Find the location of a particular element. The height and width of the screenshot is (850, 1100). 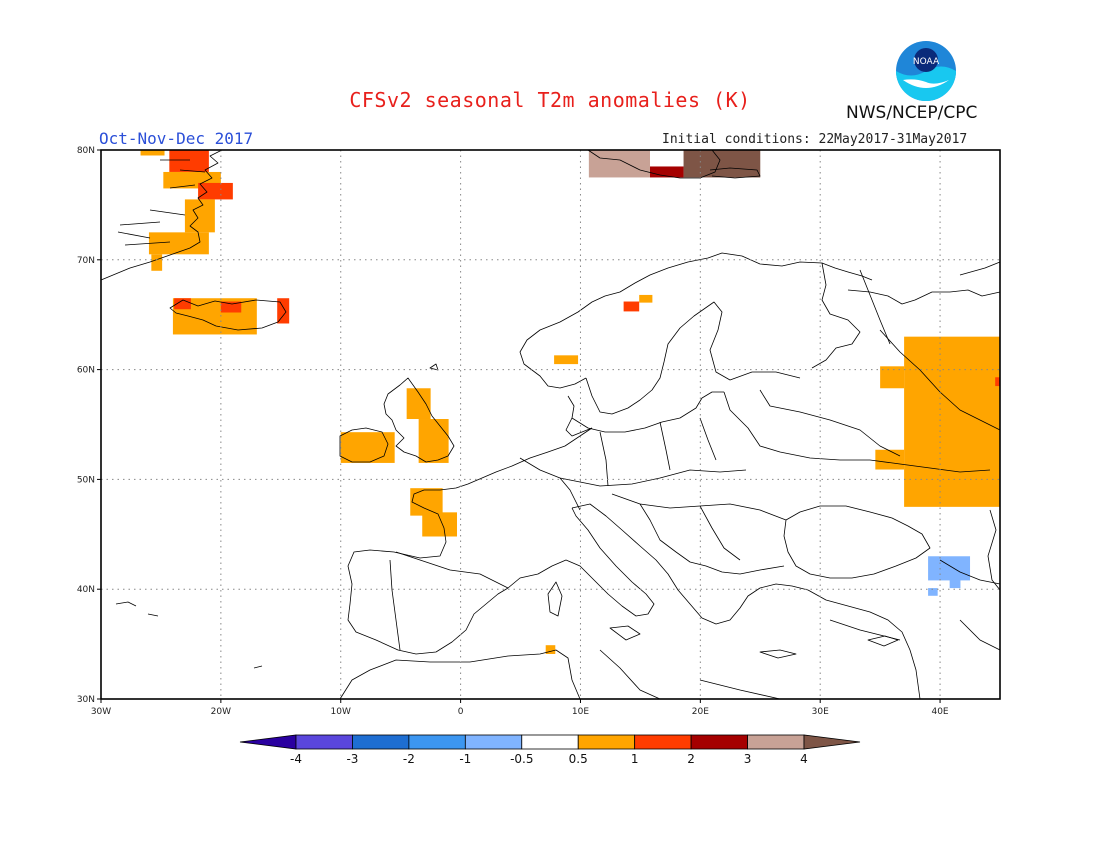

forecast-period: Oct-Nov-Dec 2017 is located at coordinates (176, 138).